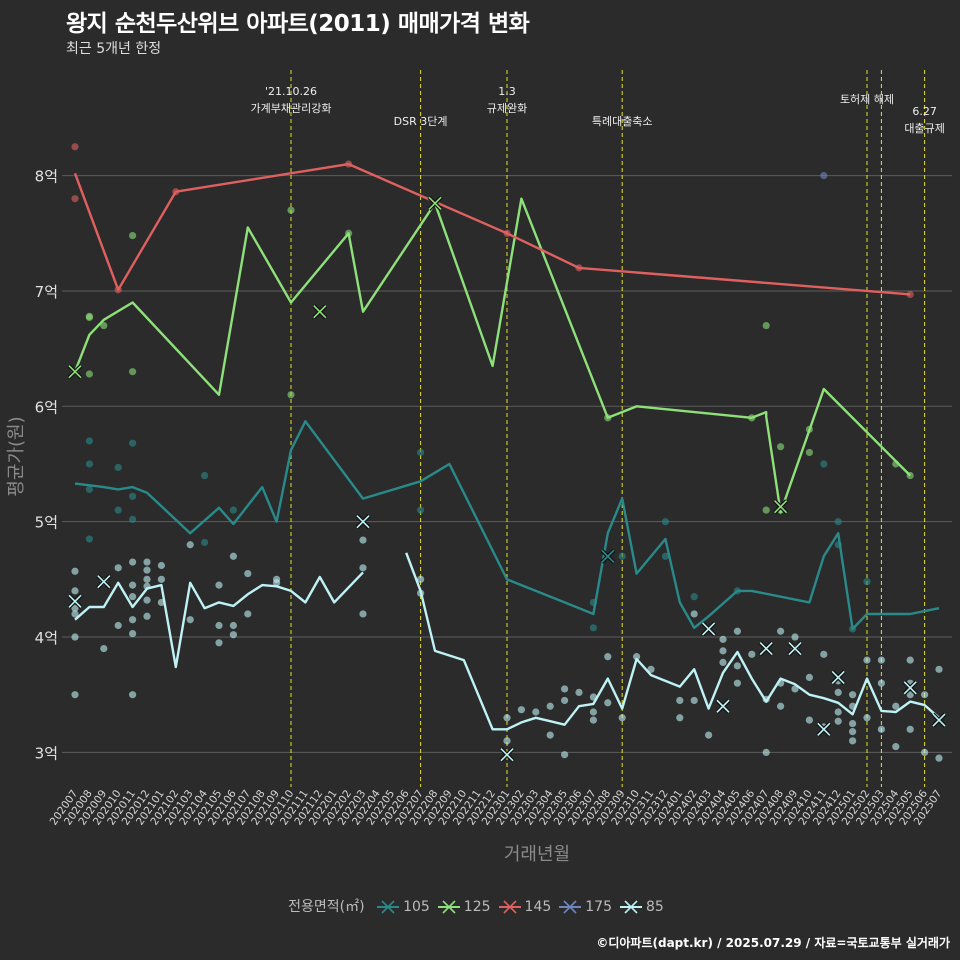  I want to click on y-tick-label: 4억, so click(46, 638).